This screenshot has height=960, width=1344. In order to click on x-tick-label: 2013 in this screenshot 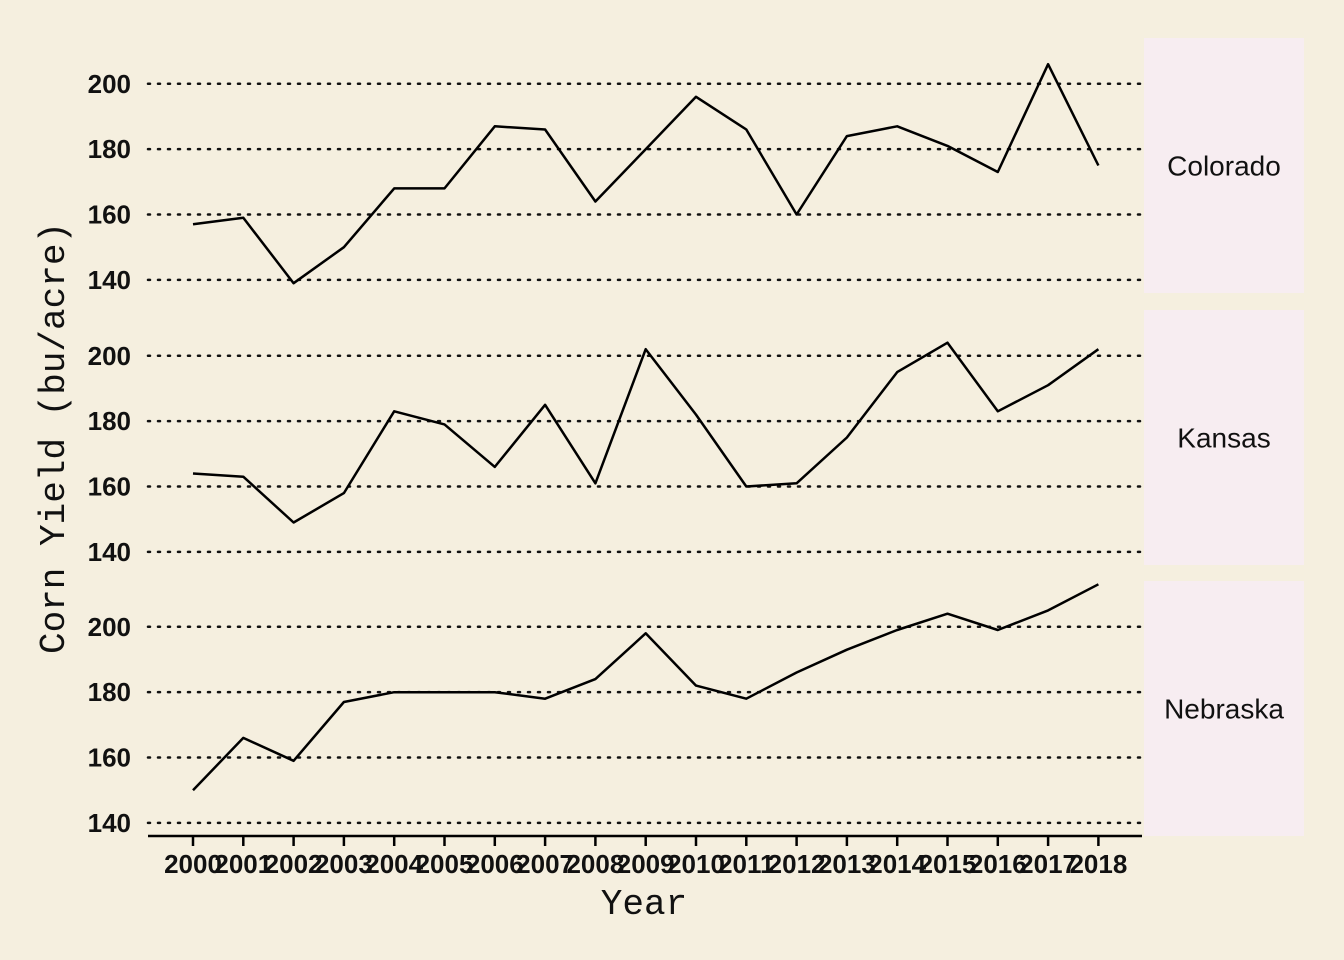, I will do `click(847, 864)`.